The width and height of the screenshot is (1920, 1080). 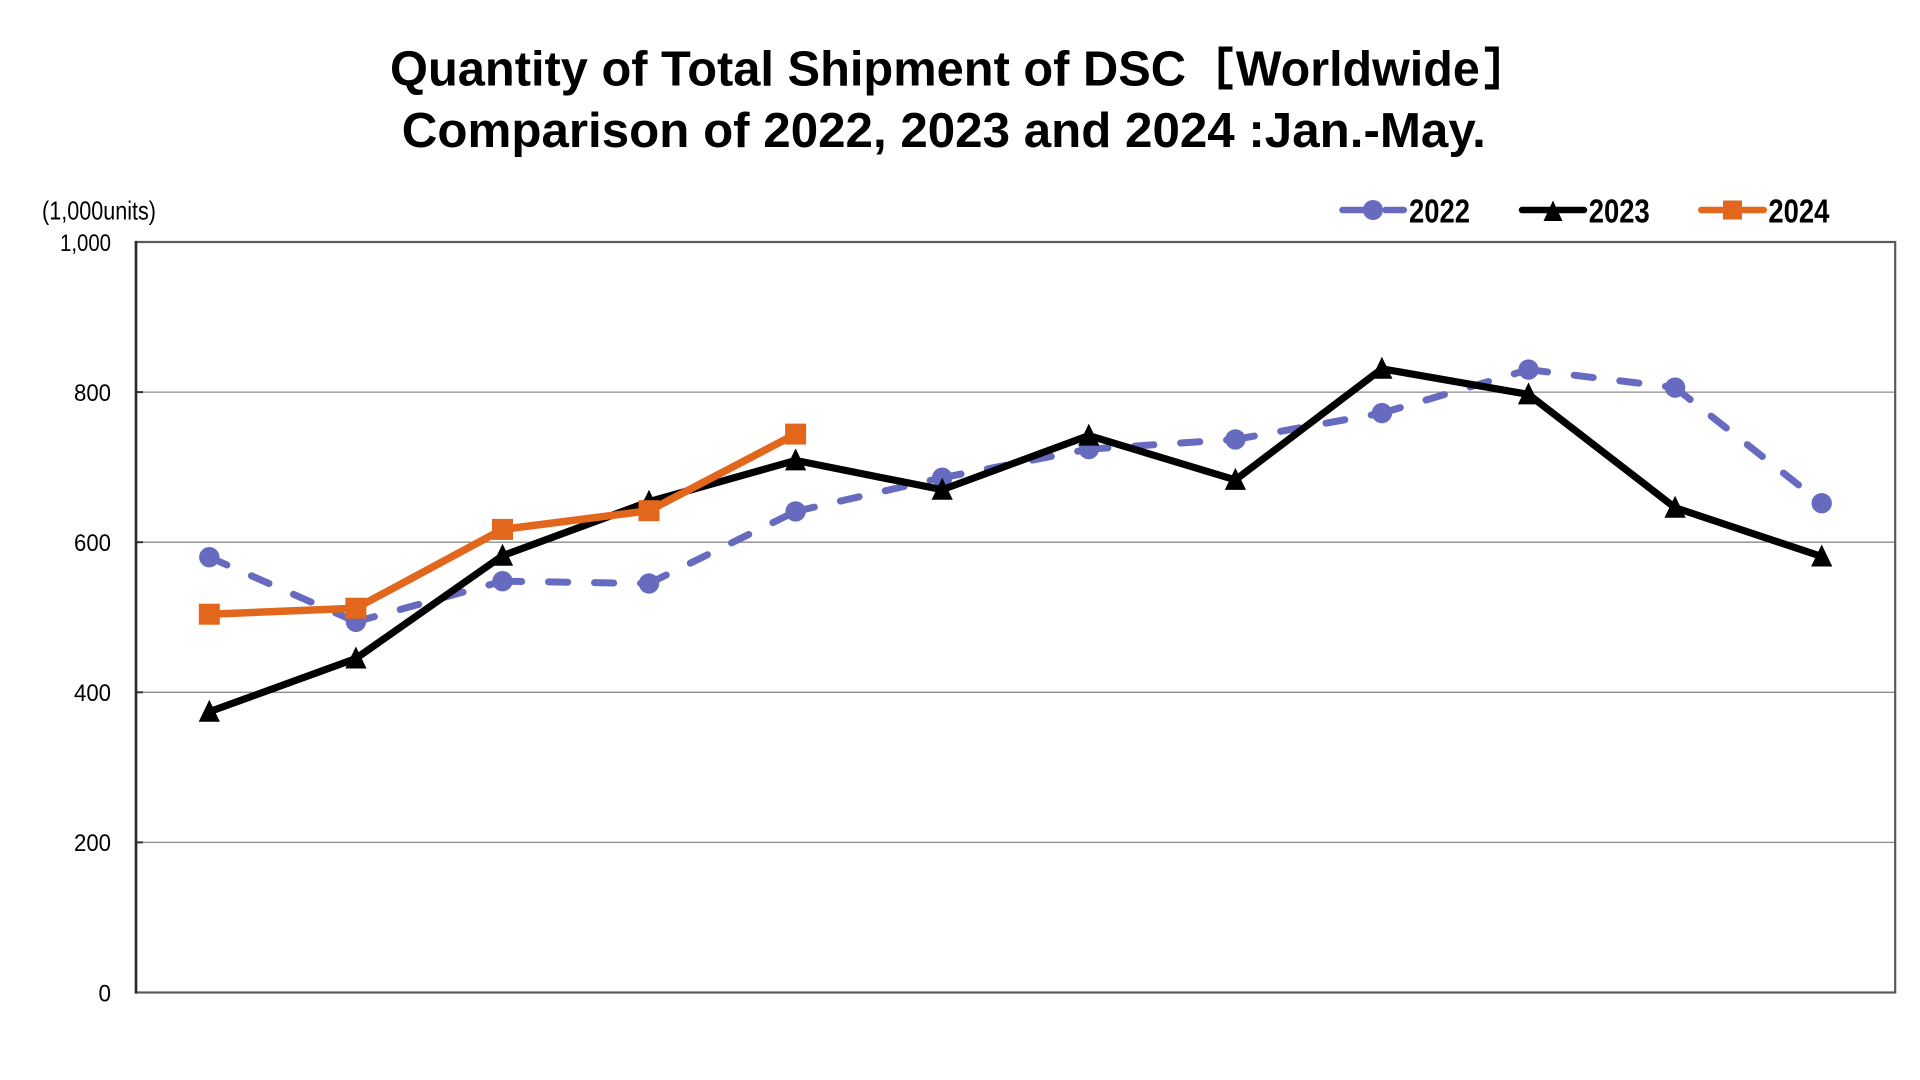 What do you see at coordinates (105, 993) in the screenshot?
I see `svg-text: 0` at bounding box center [105, 993].